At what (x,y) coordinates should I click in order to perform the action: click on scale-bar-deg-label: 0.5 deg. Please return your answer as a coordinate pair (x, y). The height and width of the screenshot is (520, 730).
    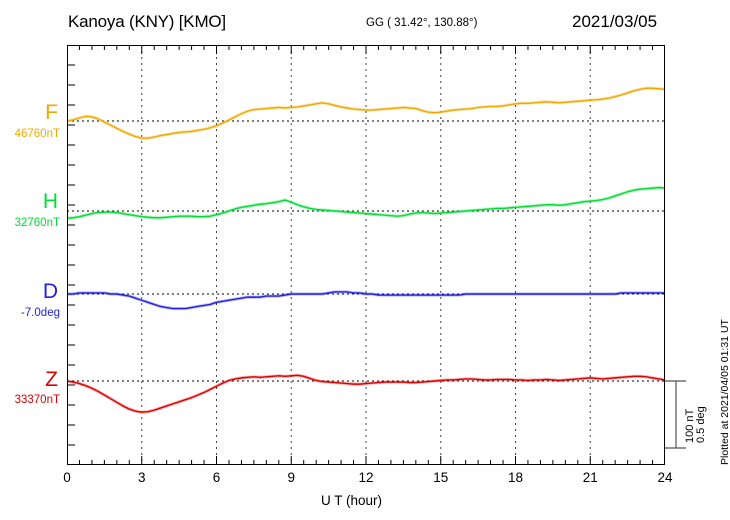
    Looking at the image, I should click on (701, 424).